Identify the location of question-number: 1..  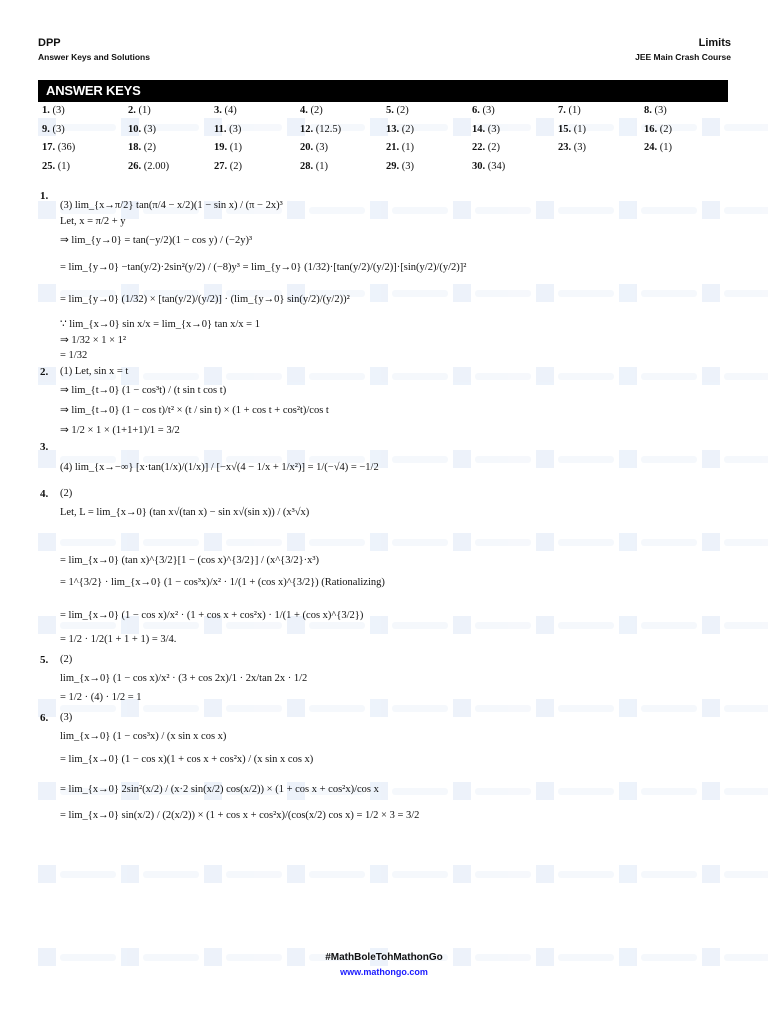
(46, 110).